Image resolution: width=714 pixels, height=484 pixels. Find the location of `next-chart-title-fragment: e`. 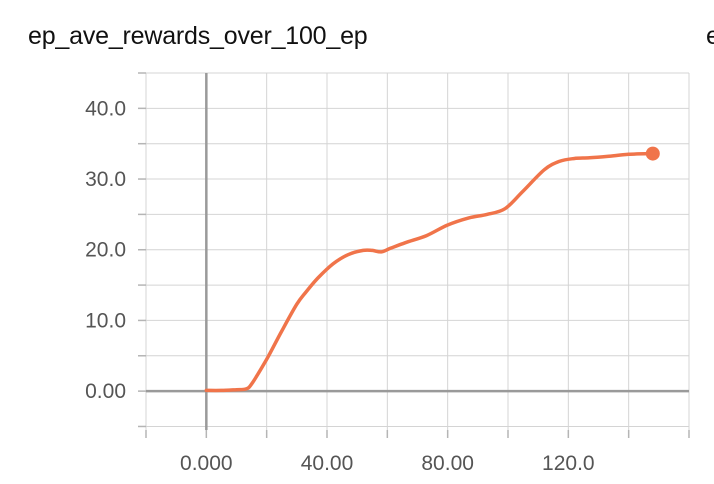

next-chart-title-fragment: e is located at coordinates (710, 36).